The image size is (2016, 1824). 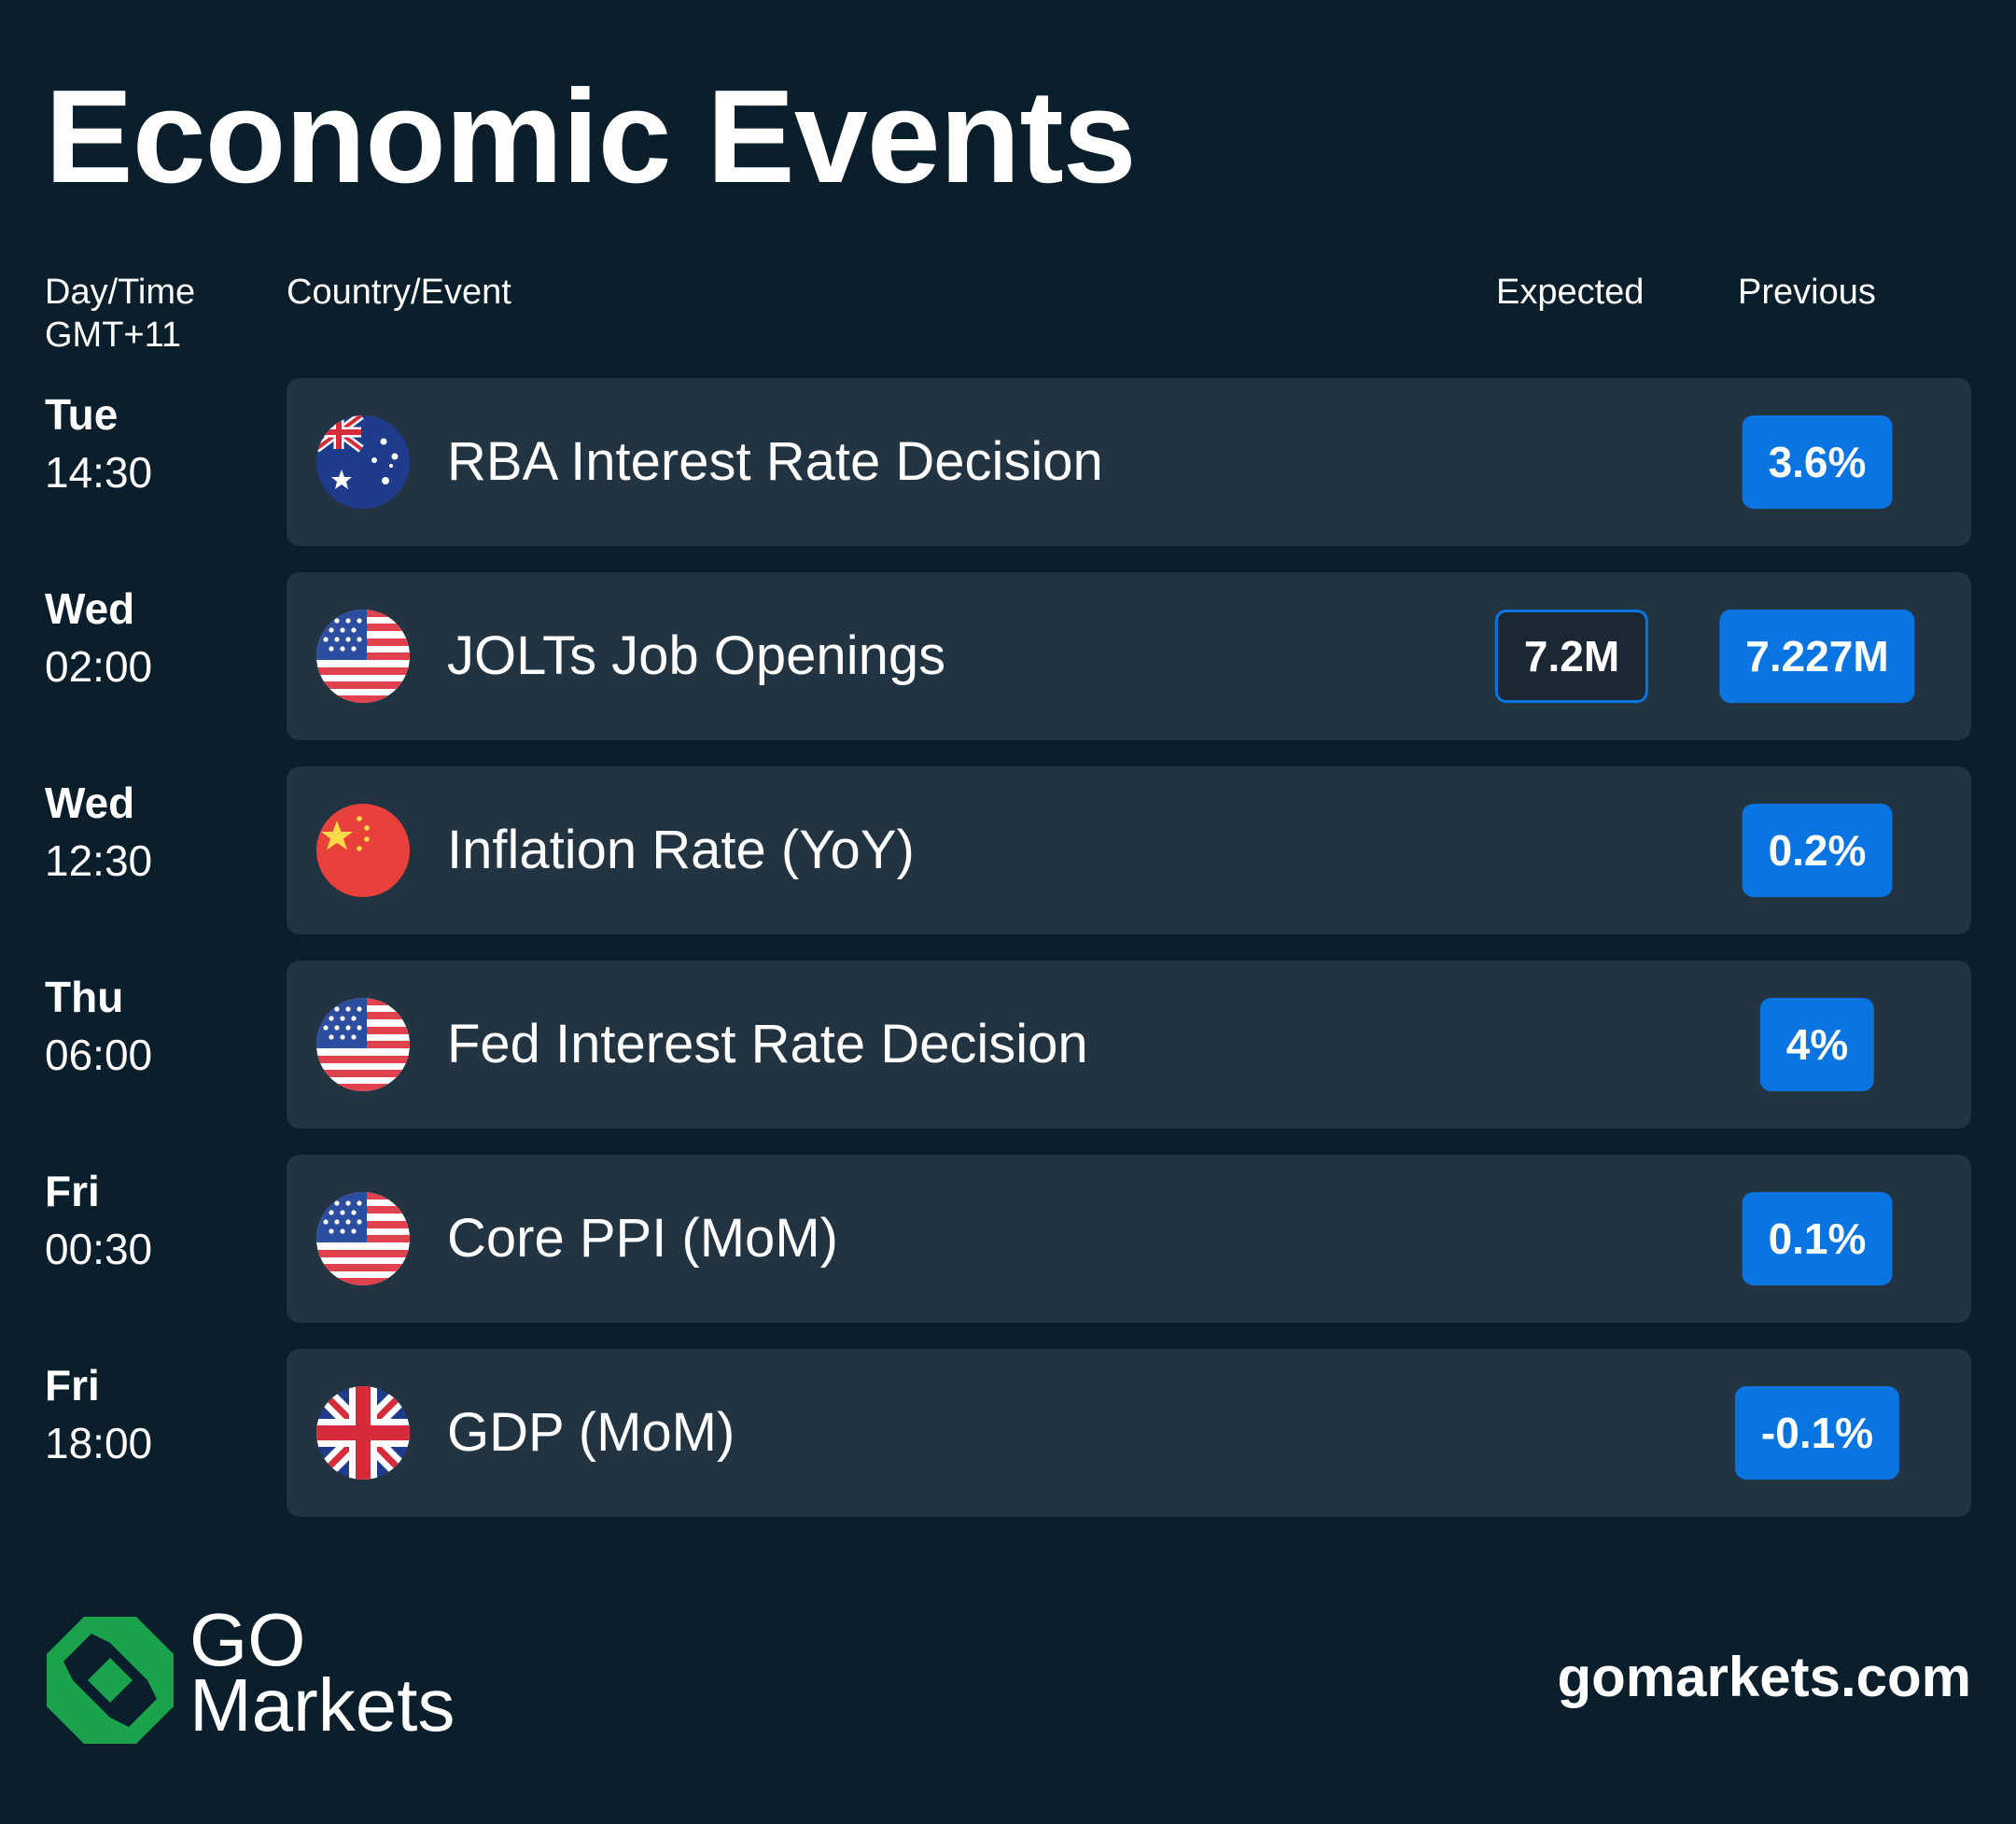 What do you see at coordinates (1129, 656) in the screenshot?
I see `event-card: JOLTs Job Openings 7.2M 7.227M` at bounding box center [1129, 656].